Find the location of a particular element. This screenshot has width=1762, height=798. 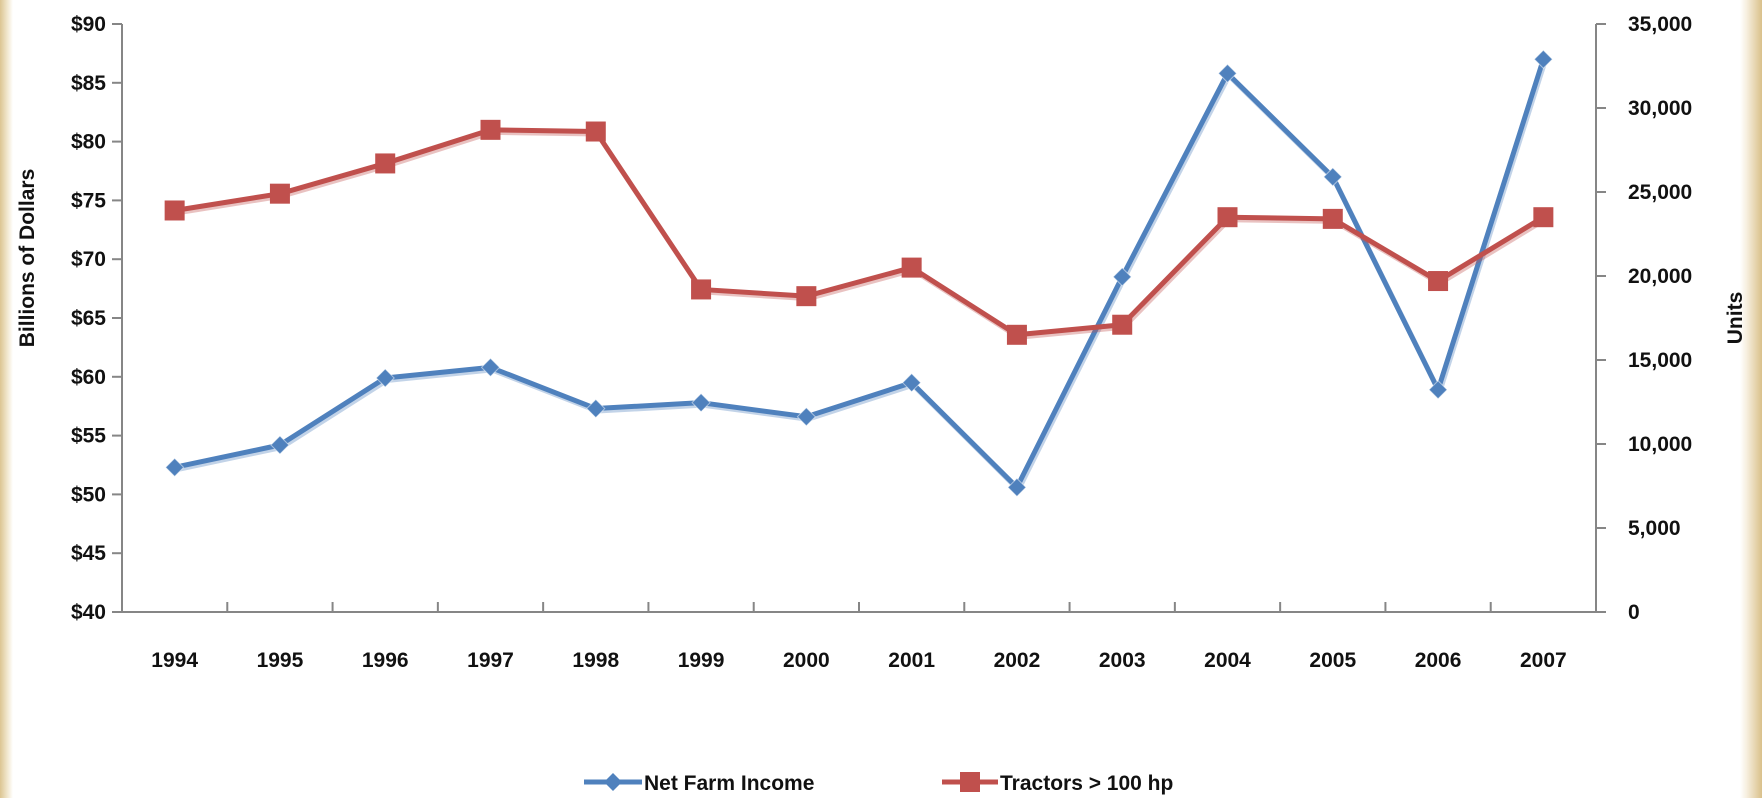

x-tick-label: 2007 is located at coordinates (1543, 660).